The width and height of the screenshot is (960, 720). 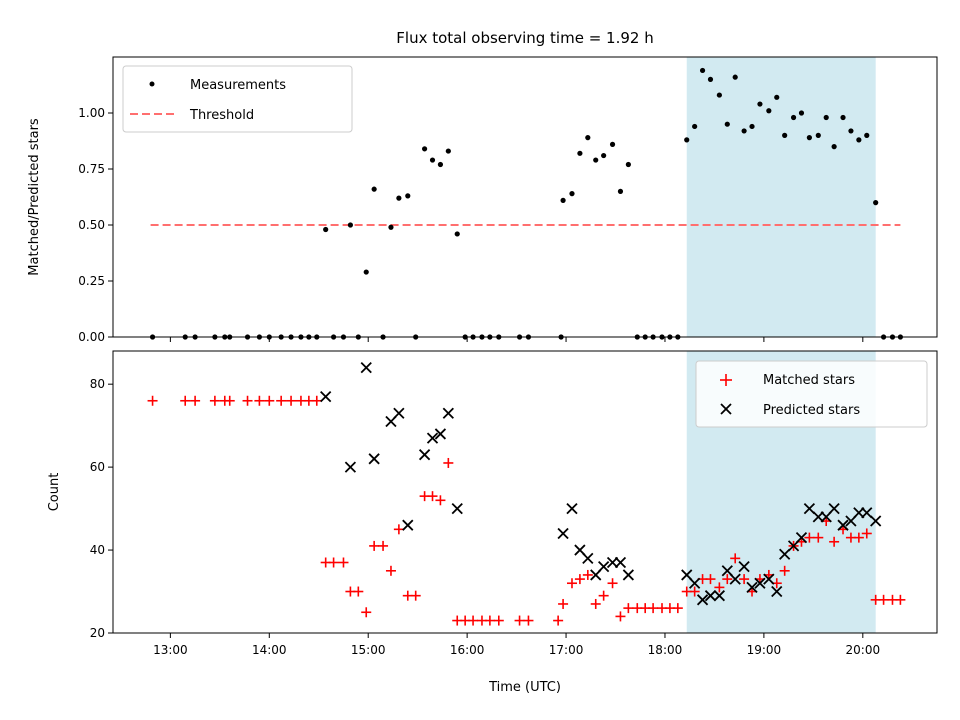 What do you see at coordinates (566, 650) in the screenshot?
I see `bottom-x-tick-label: 17:00` at bounding box center [566, 650].